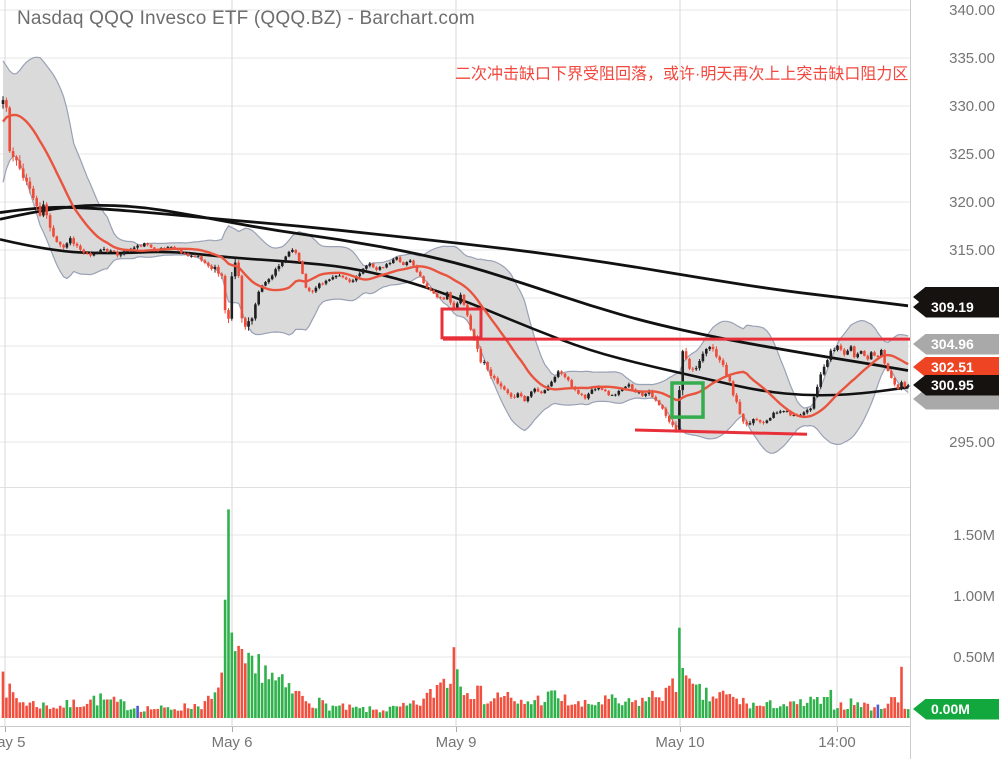  Describe the element at coordinates (972, 106) in the screenshot. I see `price-tick-label: 330.00` at that location.